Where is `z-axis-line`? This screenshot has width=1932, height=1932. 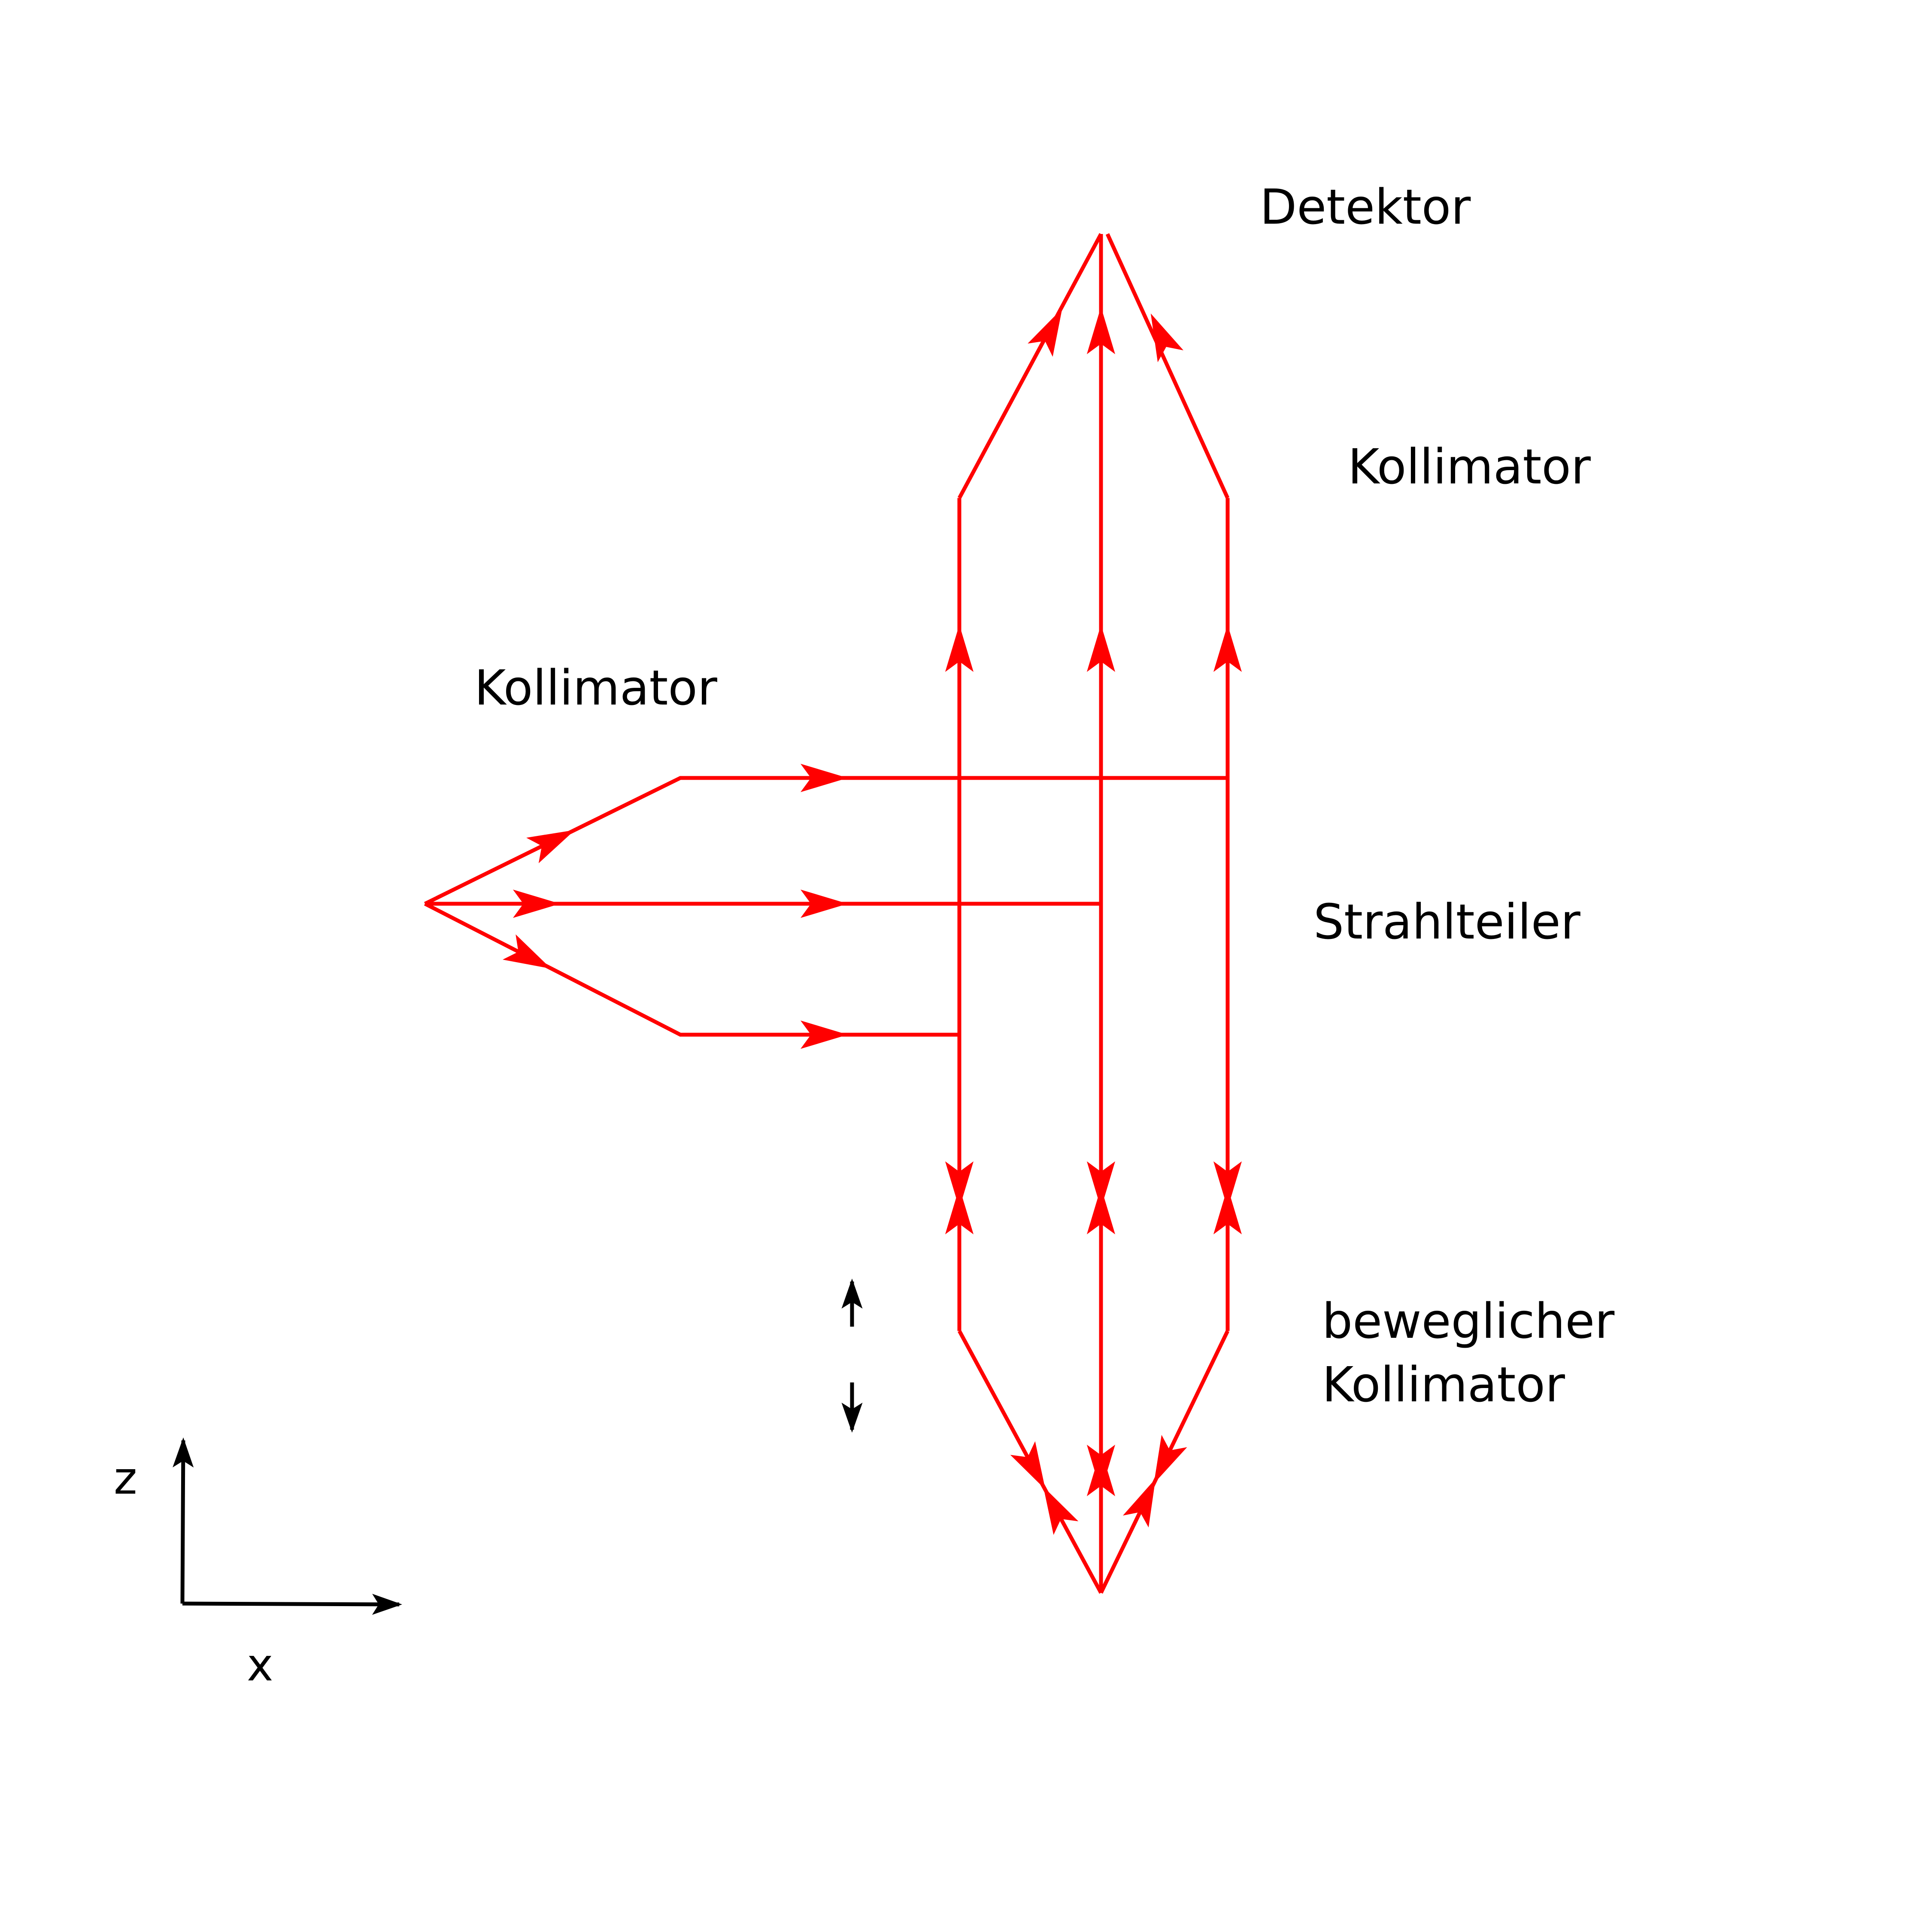 z-axis-line is located at coordinates (183, 1521).